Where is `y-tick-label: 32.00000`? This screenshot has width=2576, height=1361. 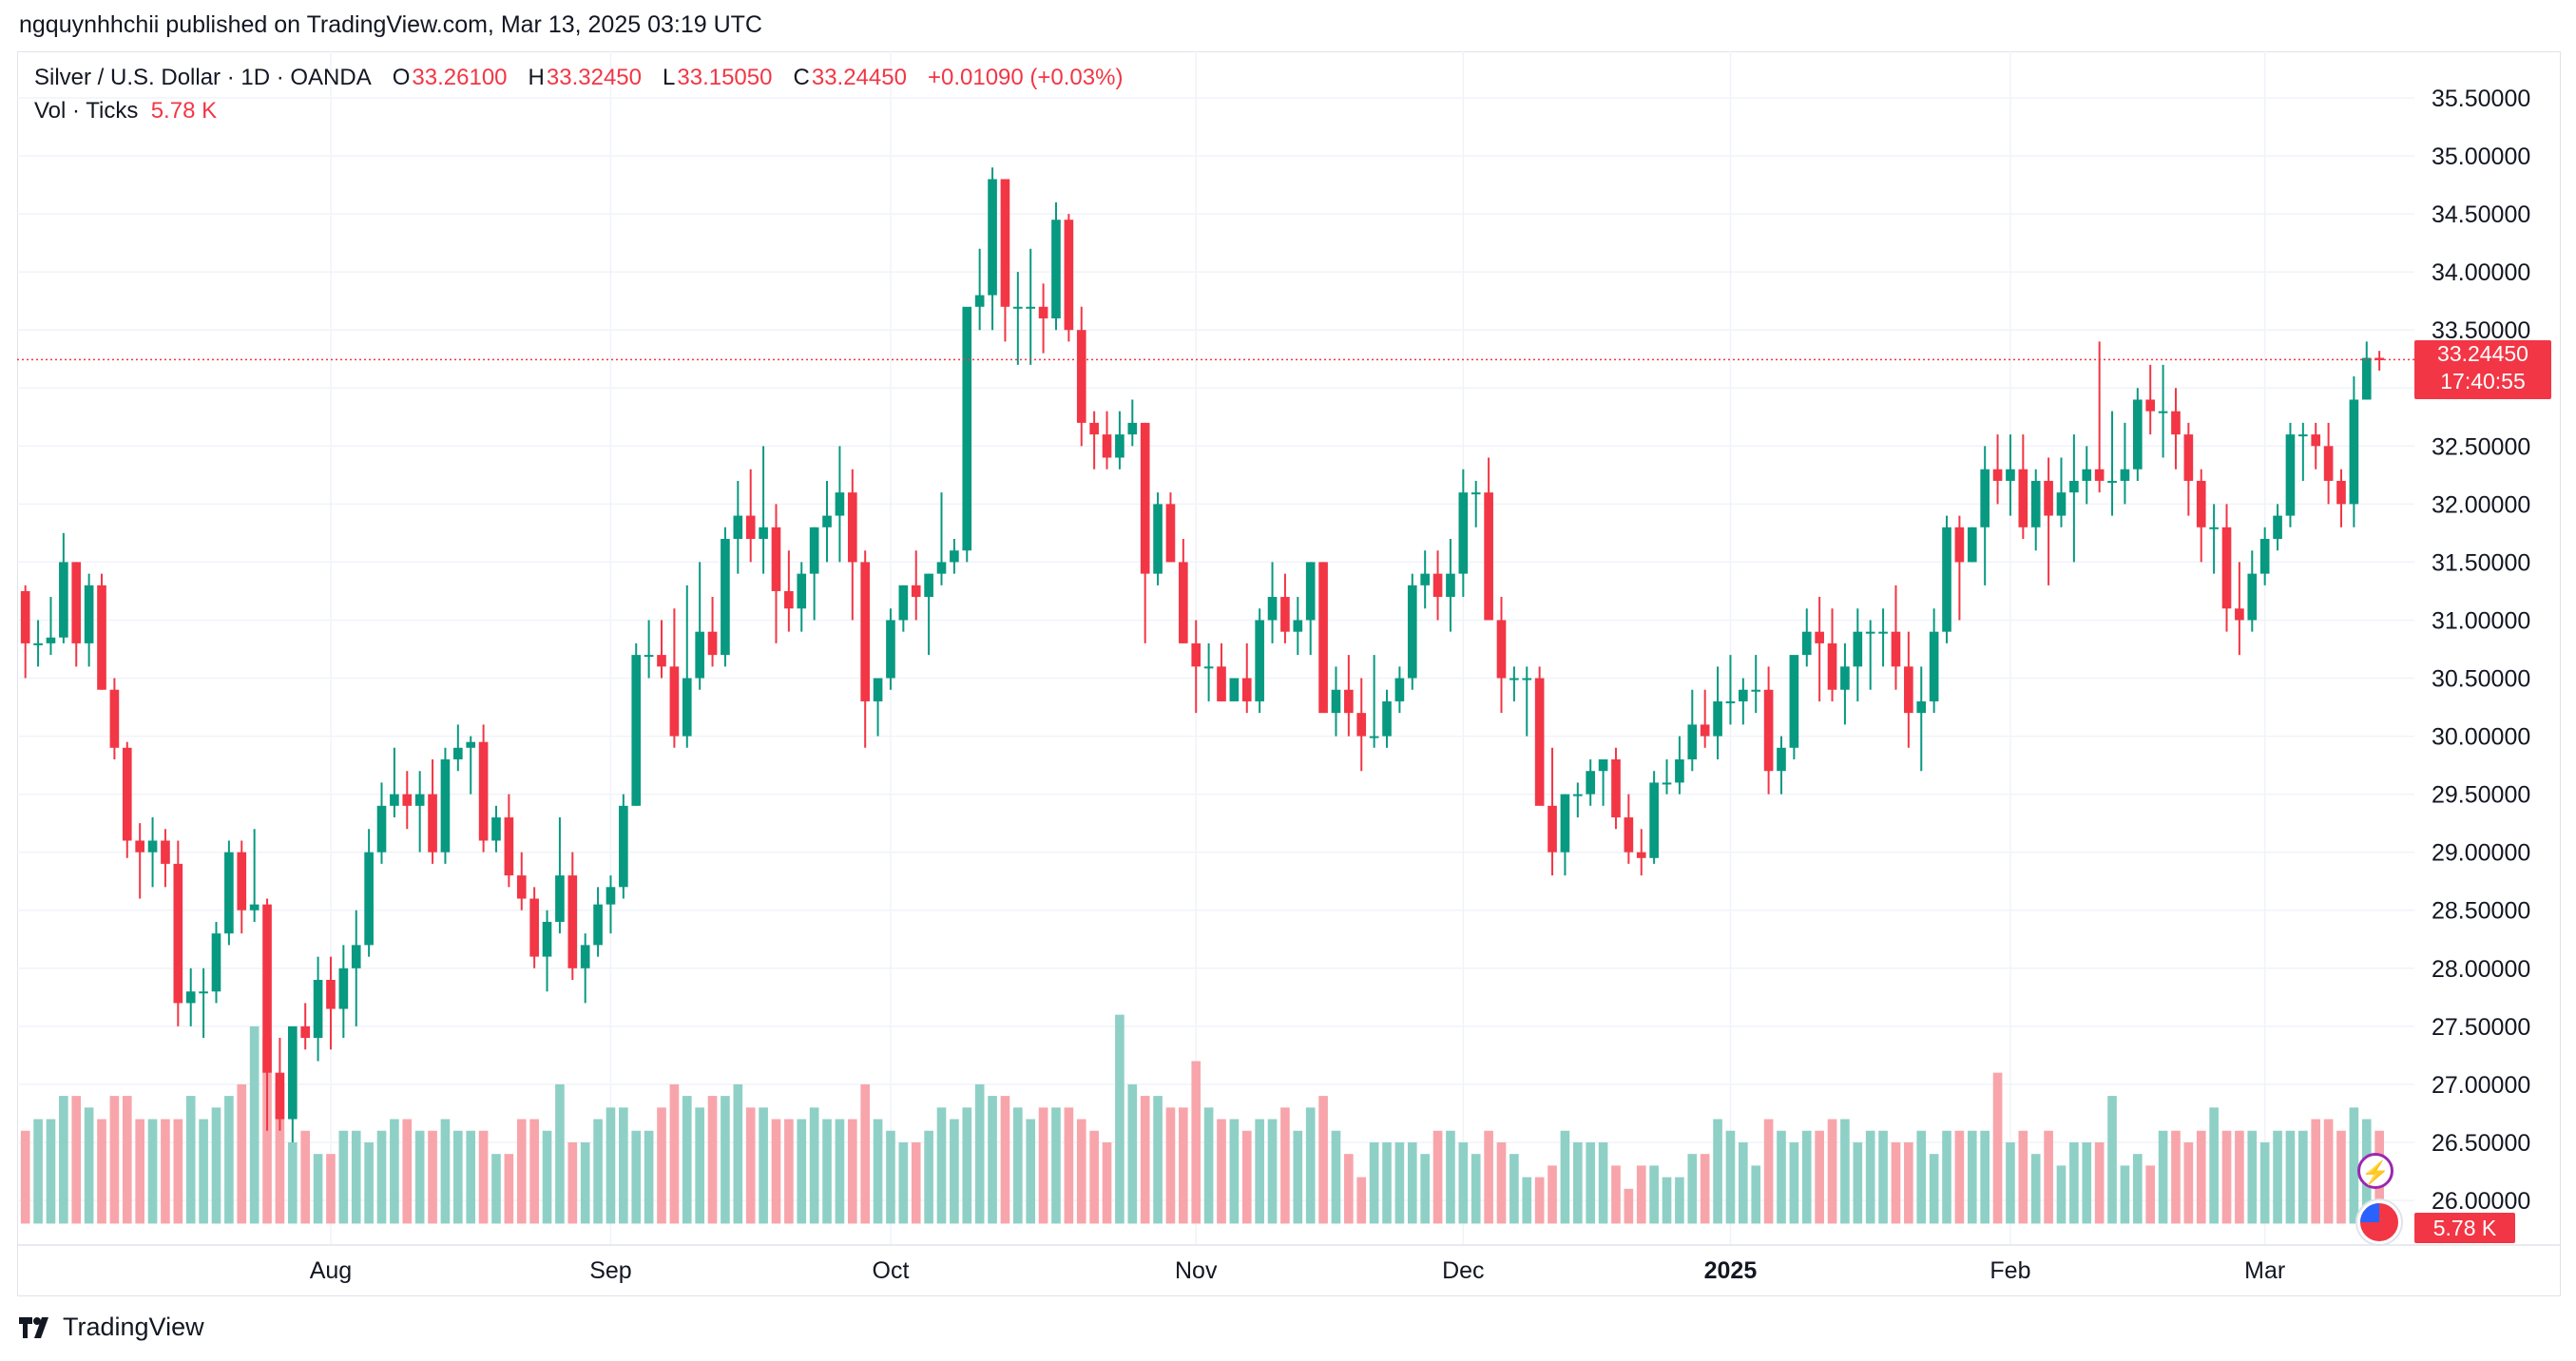 y-tick-label: 32.00000 is located at coordinates (2481, 504).